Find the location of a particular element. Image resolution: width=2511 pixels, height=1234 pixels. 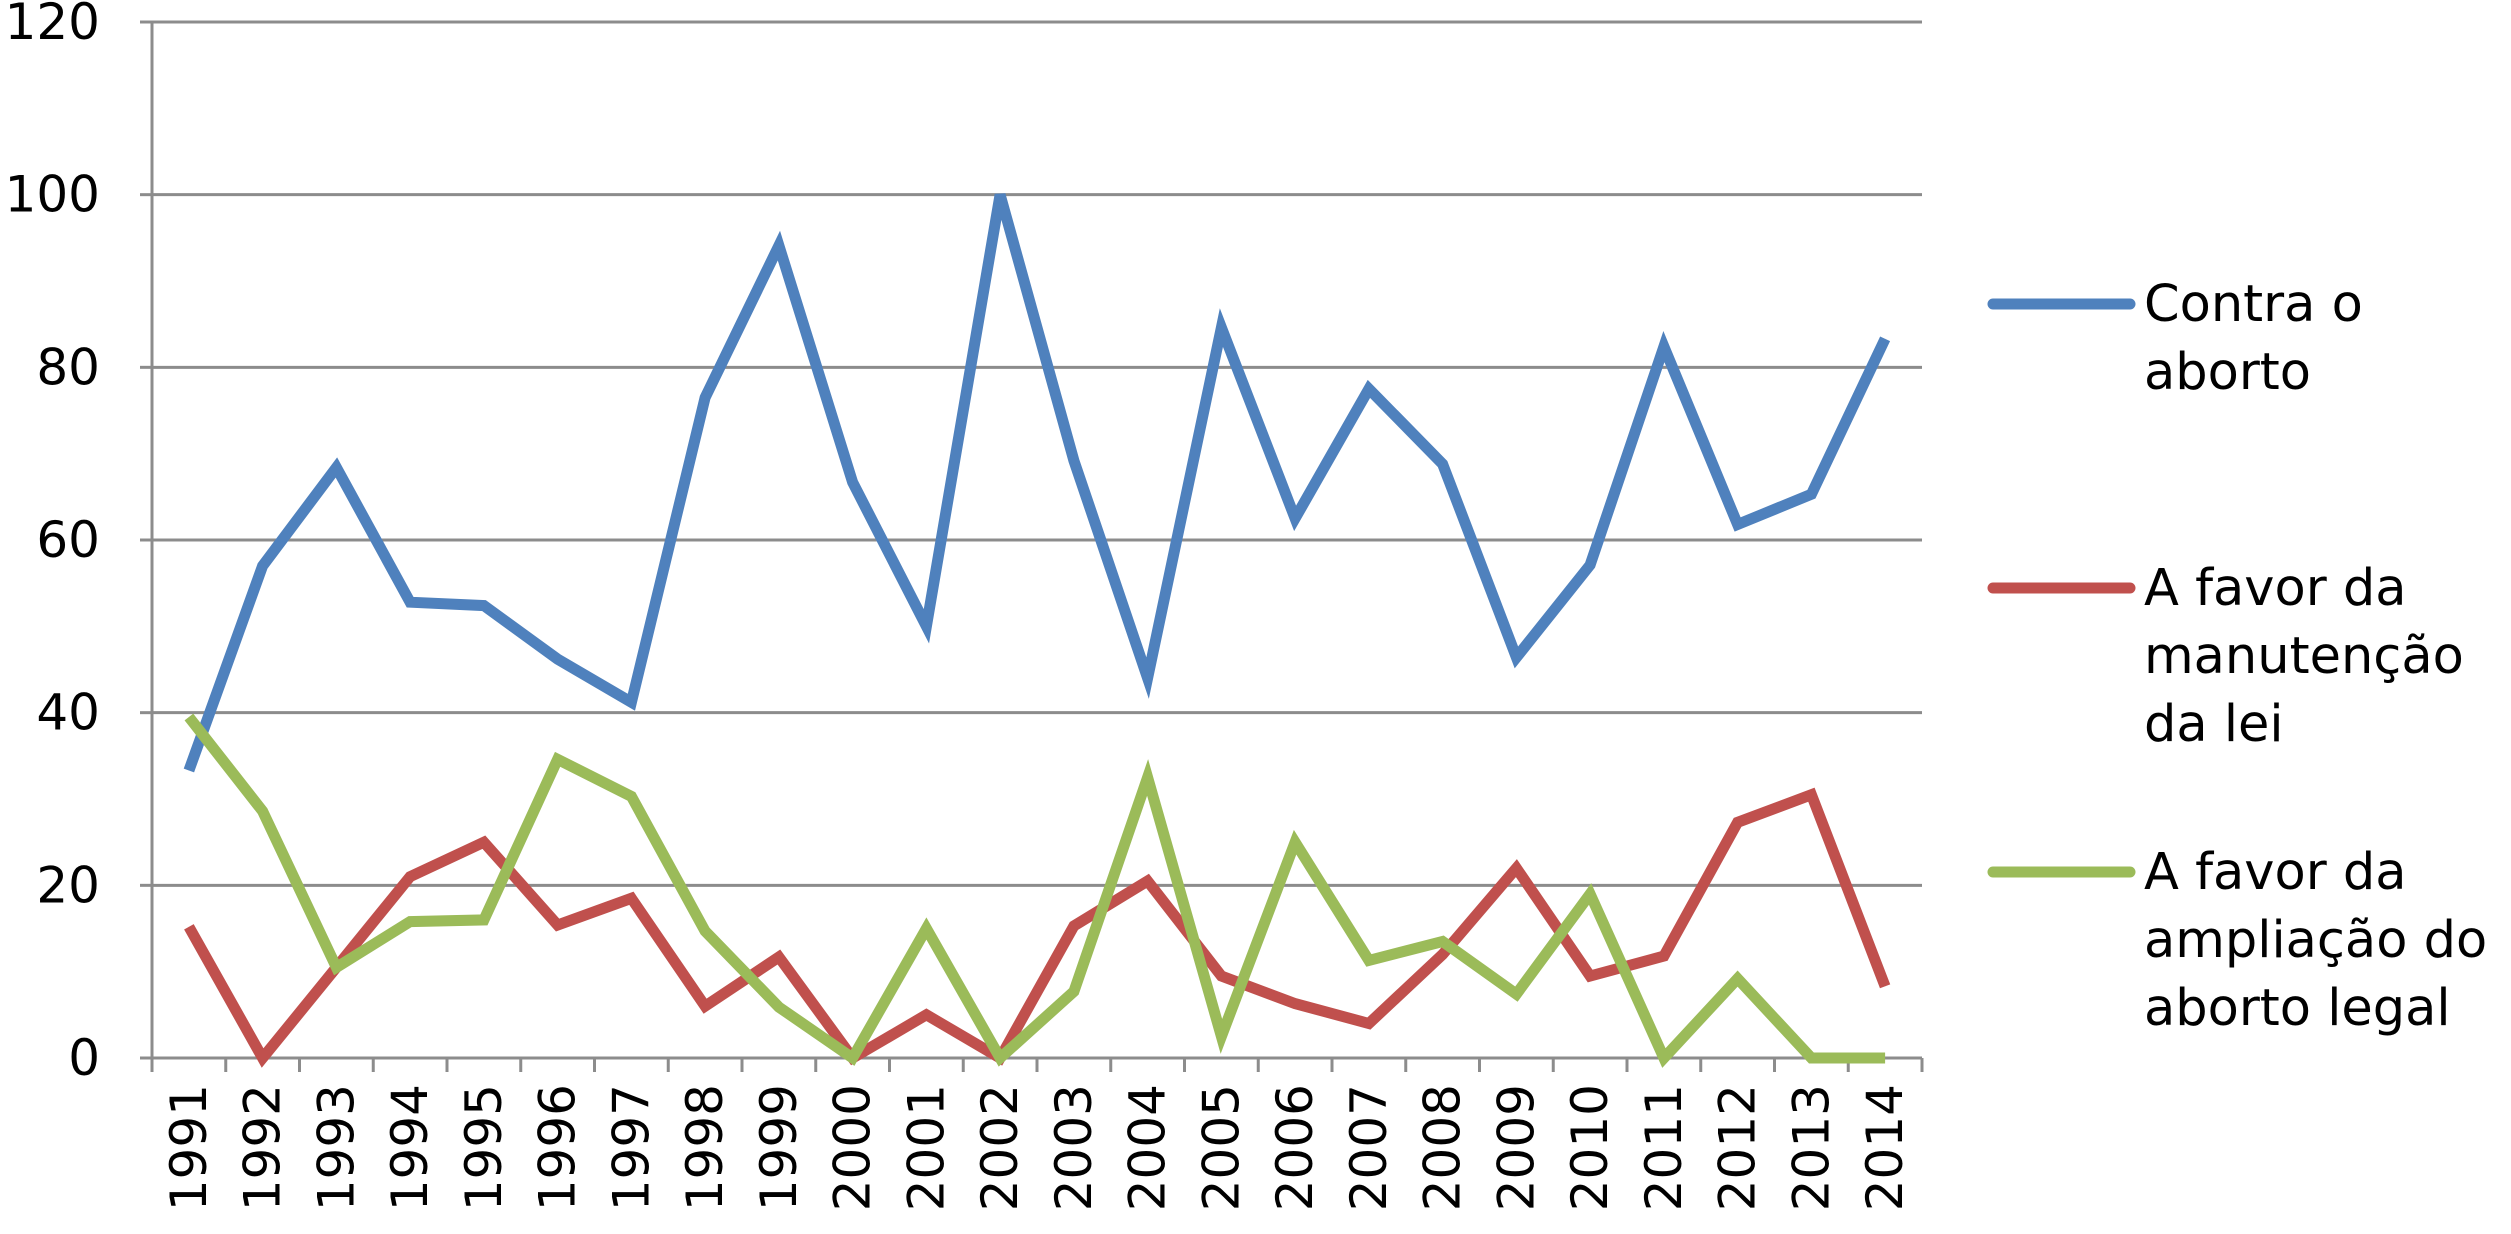

x-tick-label: 1992 is located at coordinates (263, 1147).